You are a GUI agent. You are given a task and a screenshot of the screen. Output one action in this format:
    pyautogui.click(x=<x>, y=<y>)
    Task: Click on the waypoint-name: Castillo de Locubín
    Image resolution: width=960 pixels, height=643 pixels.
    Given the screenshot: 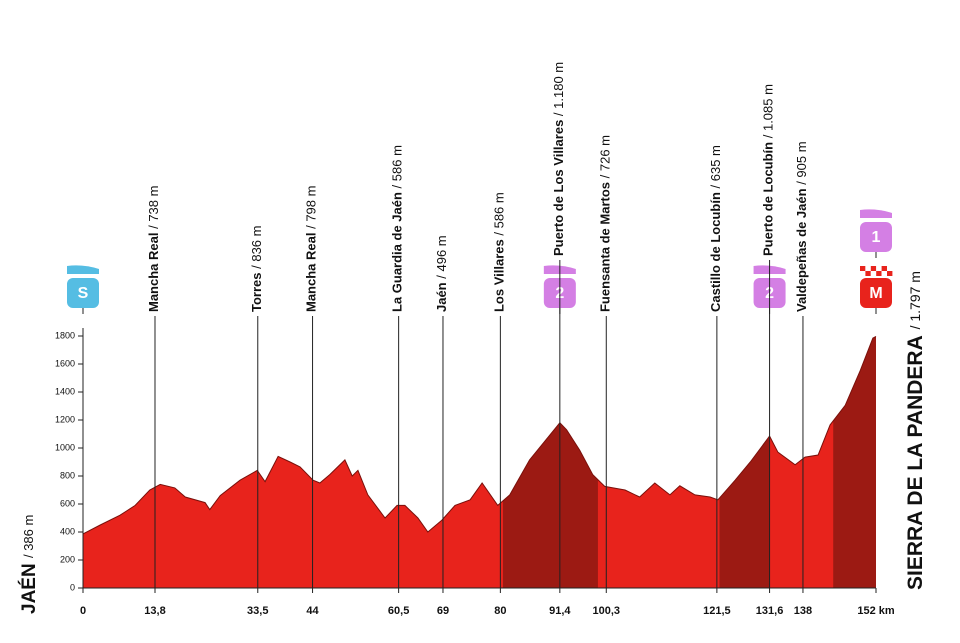 What is the action you would take?
    pyautogui.click(x=715, y=252)
    